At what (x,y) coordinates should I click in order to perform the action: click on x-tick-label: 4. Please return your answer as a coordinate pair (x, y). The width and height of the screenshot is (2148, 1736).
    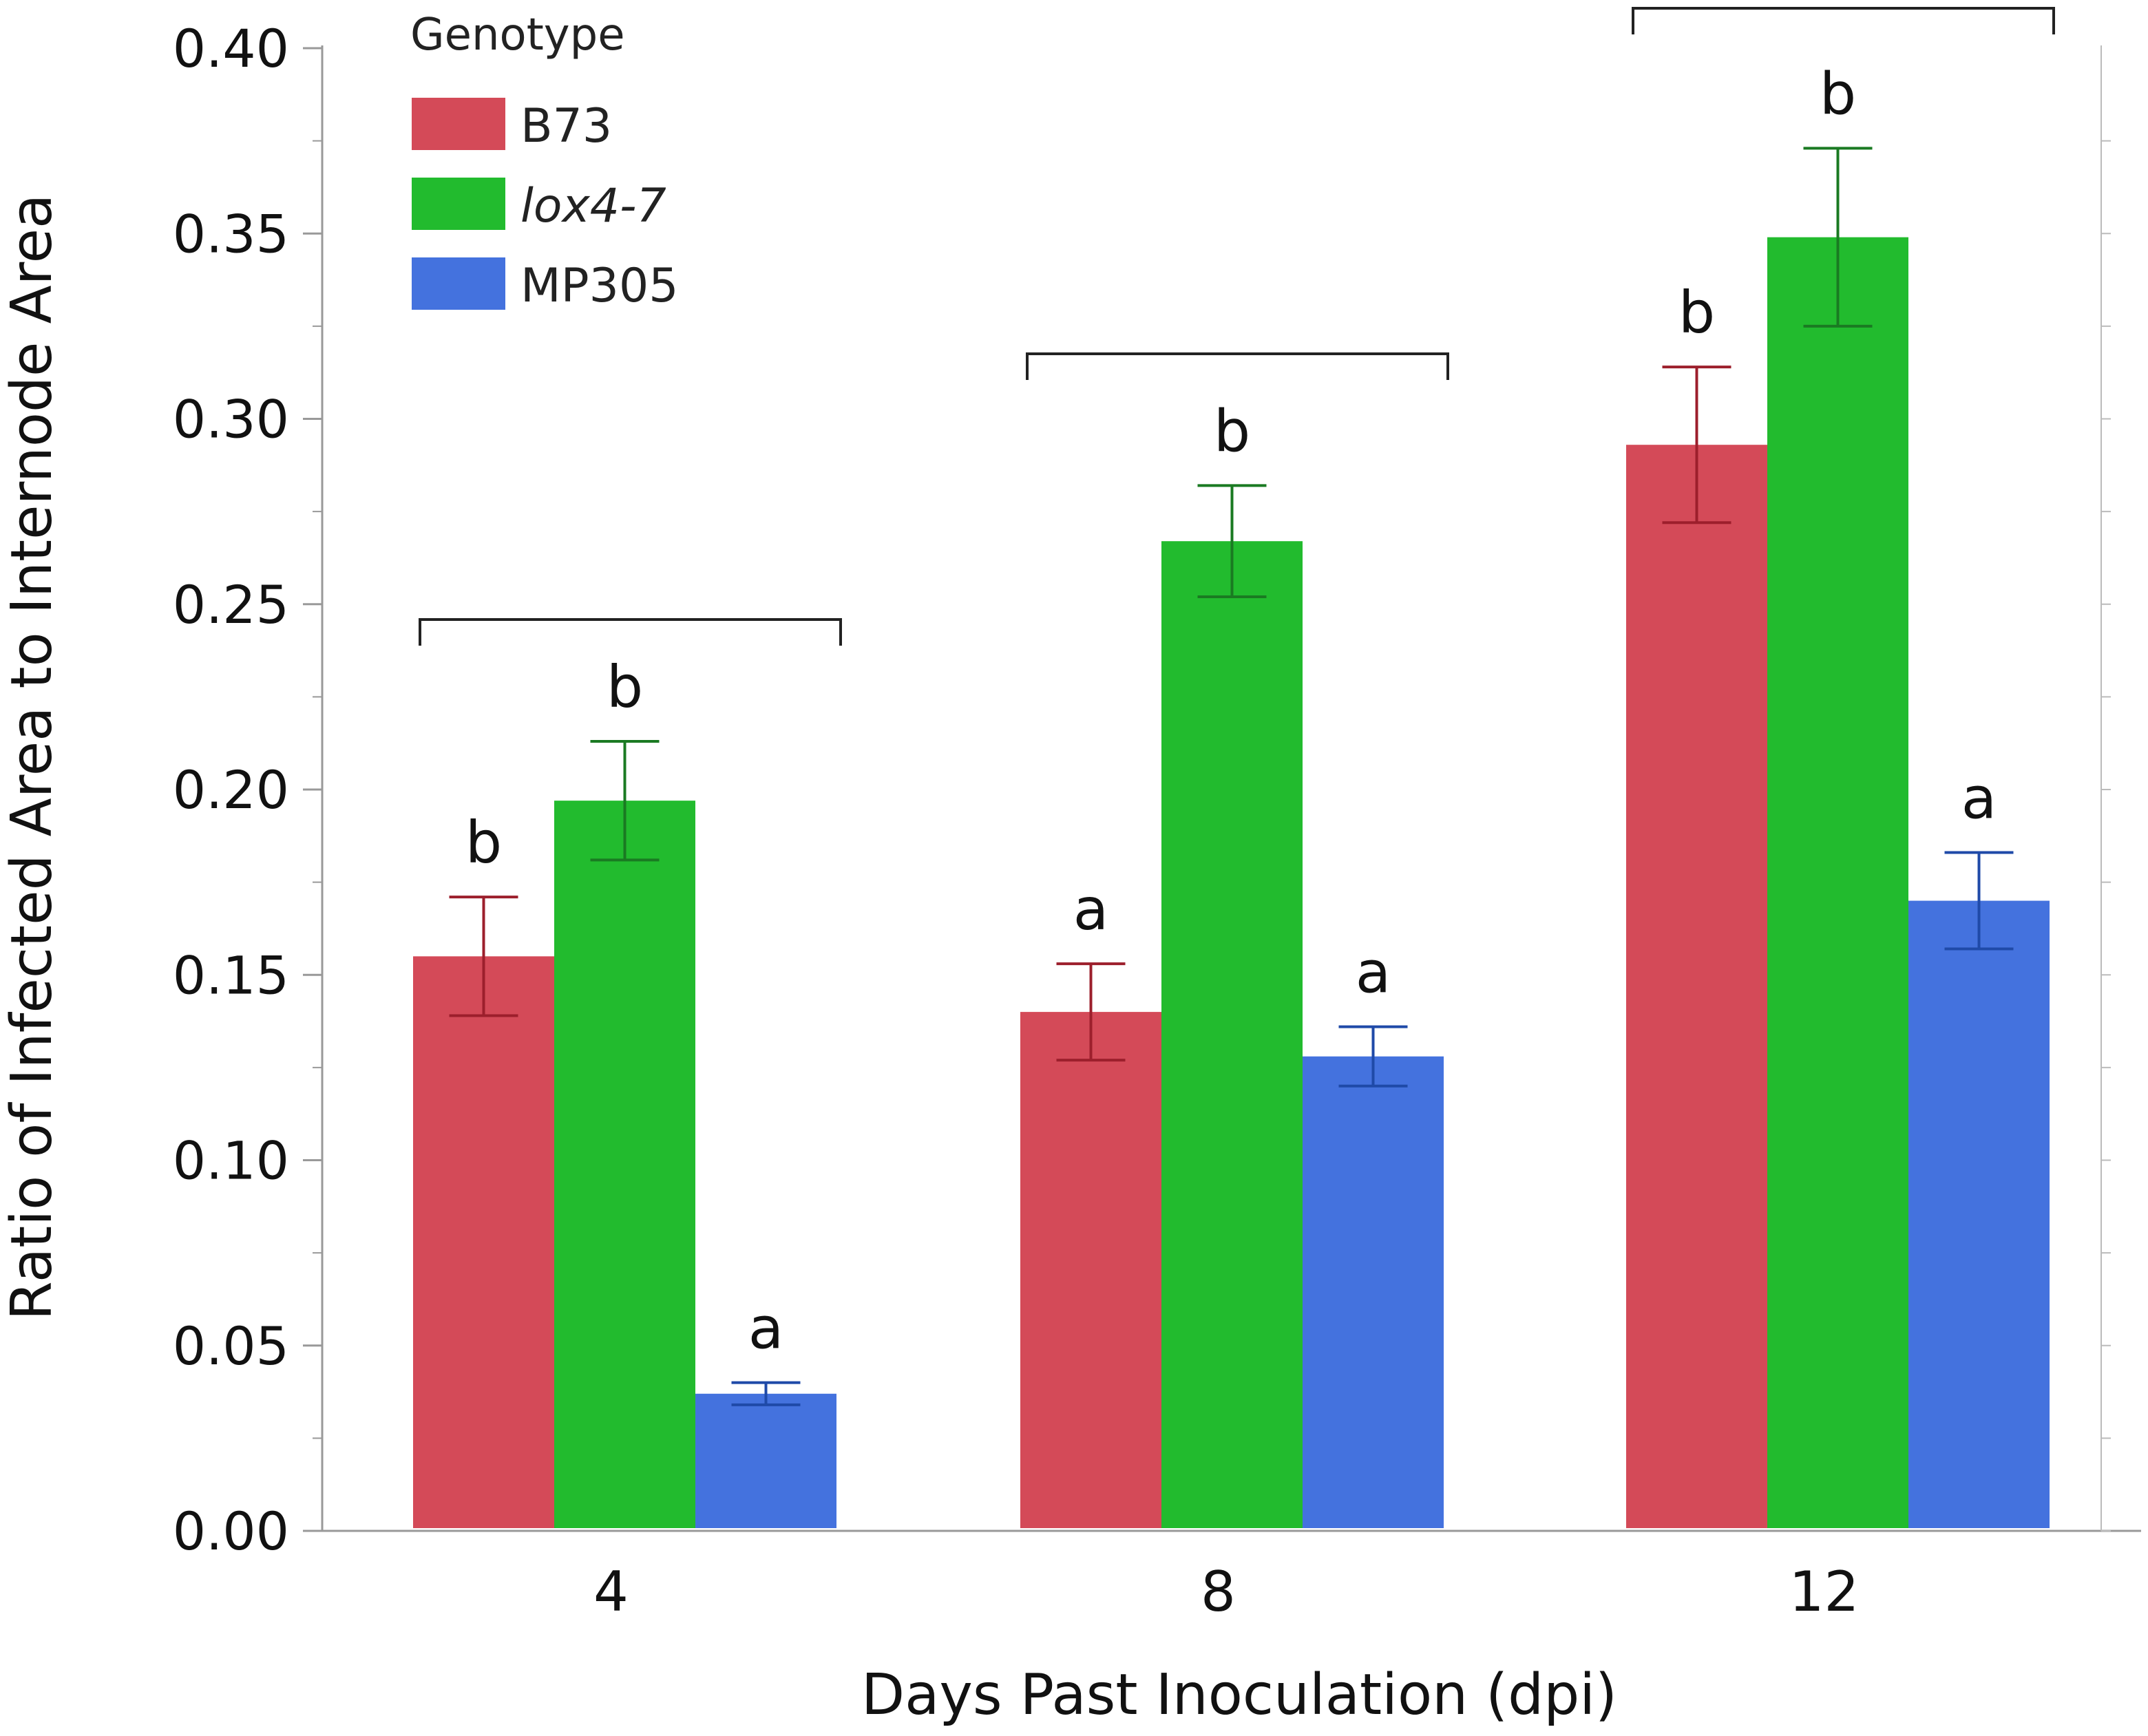
    Looking at the image, I should click on (611, 1592).